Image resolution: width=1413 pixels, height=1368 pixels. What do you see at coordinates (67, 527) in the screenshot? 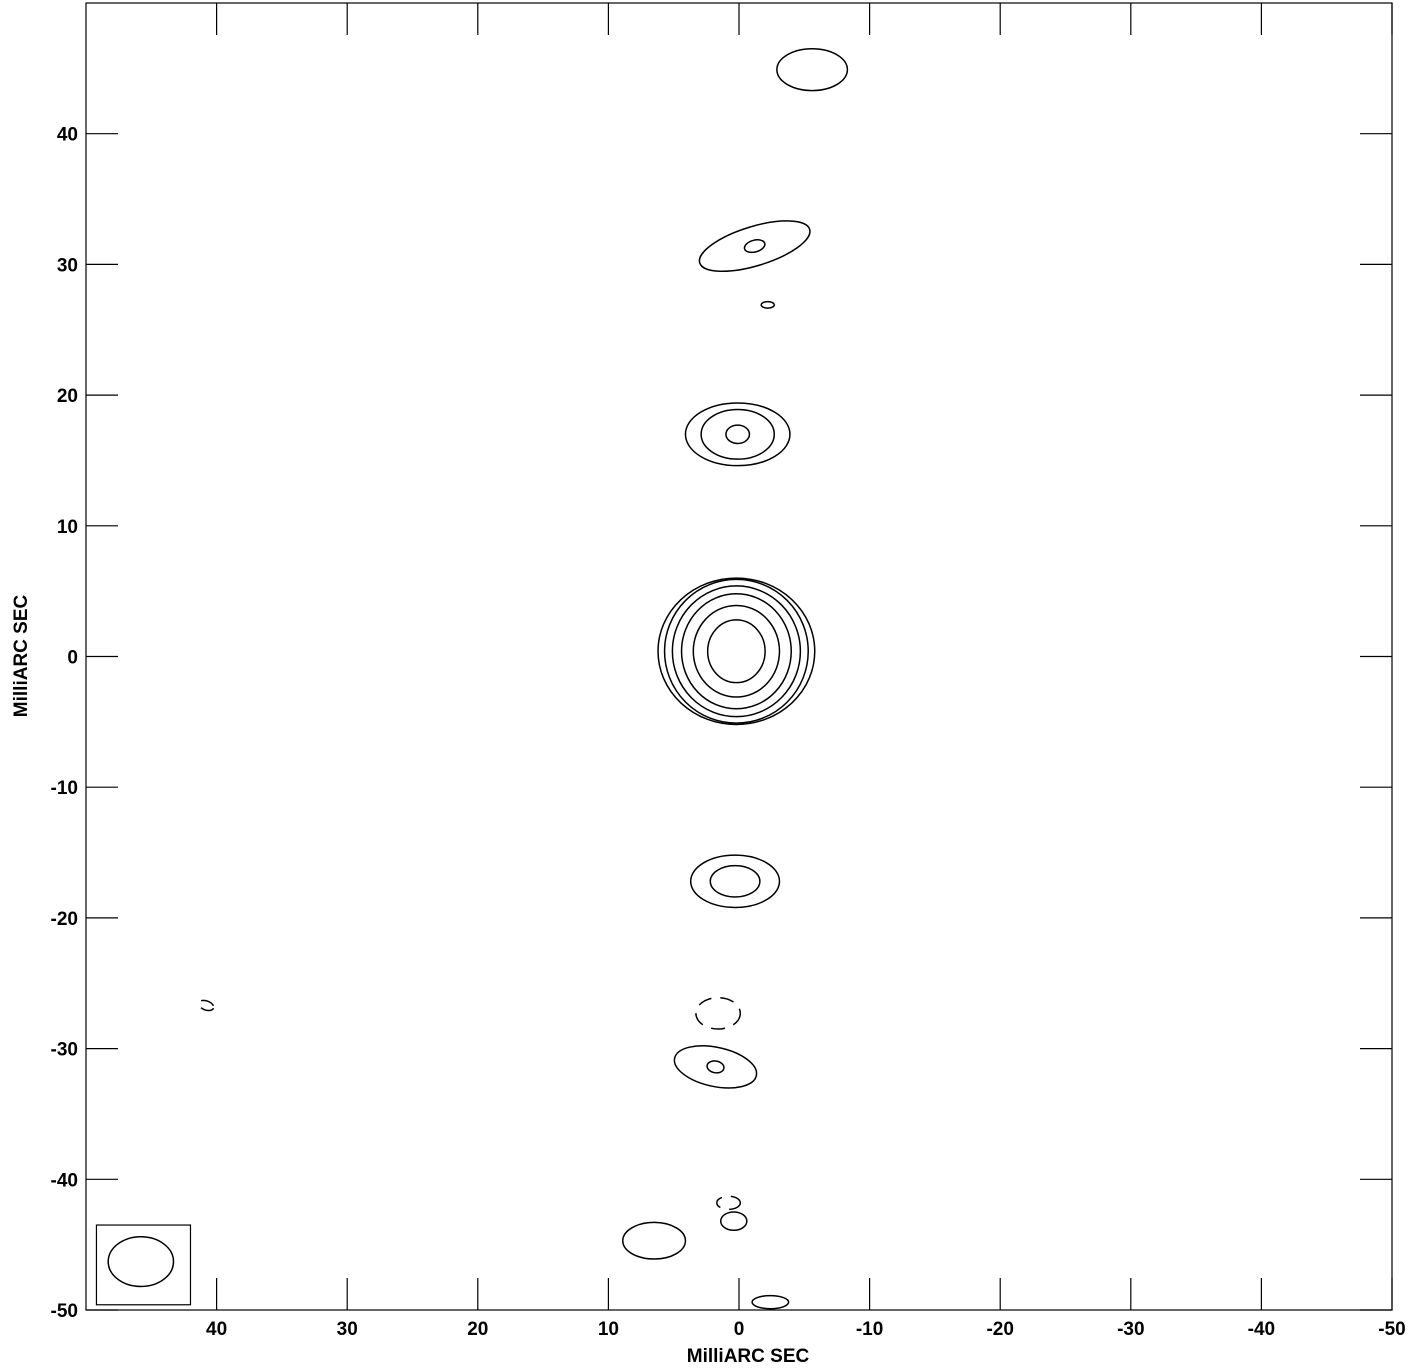
I see `y-tick-label: 10` at bounding box center [67, 527].